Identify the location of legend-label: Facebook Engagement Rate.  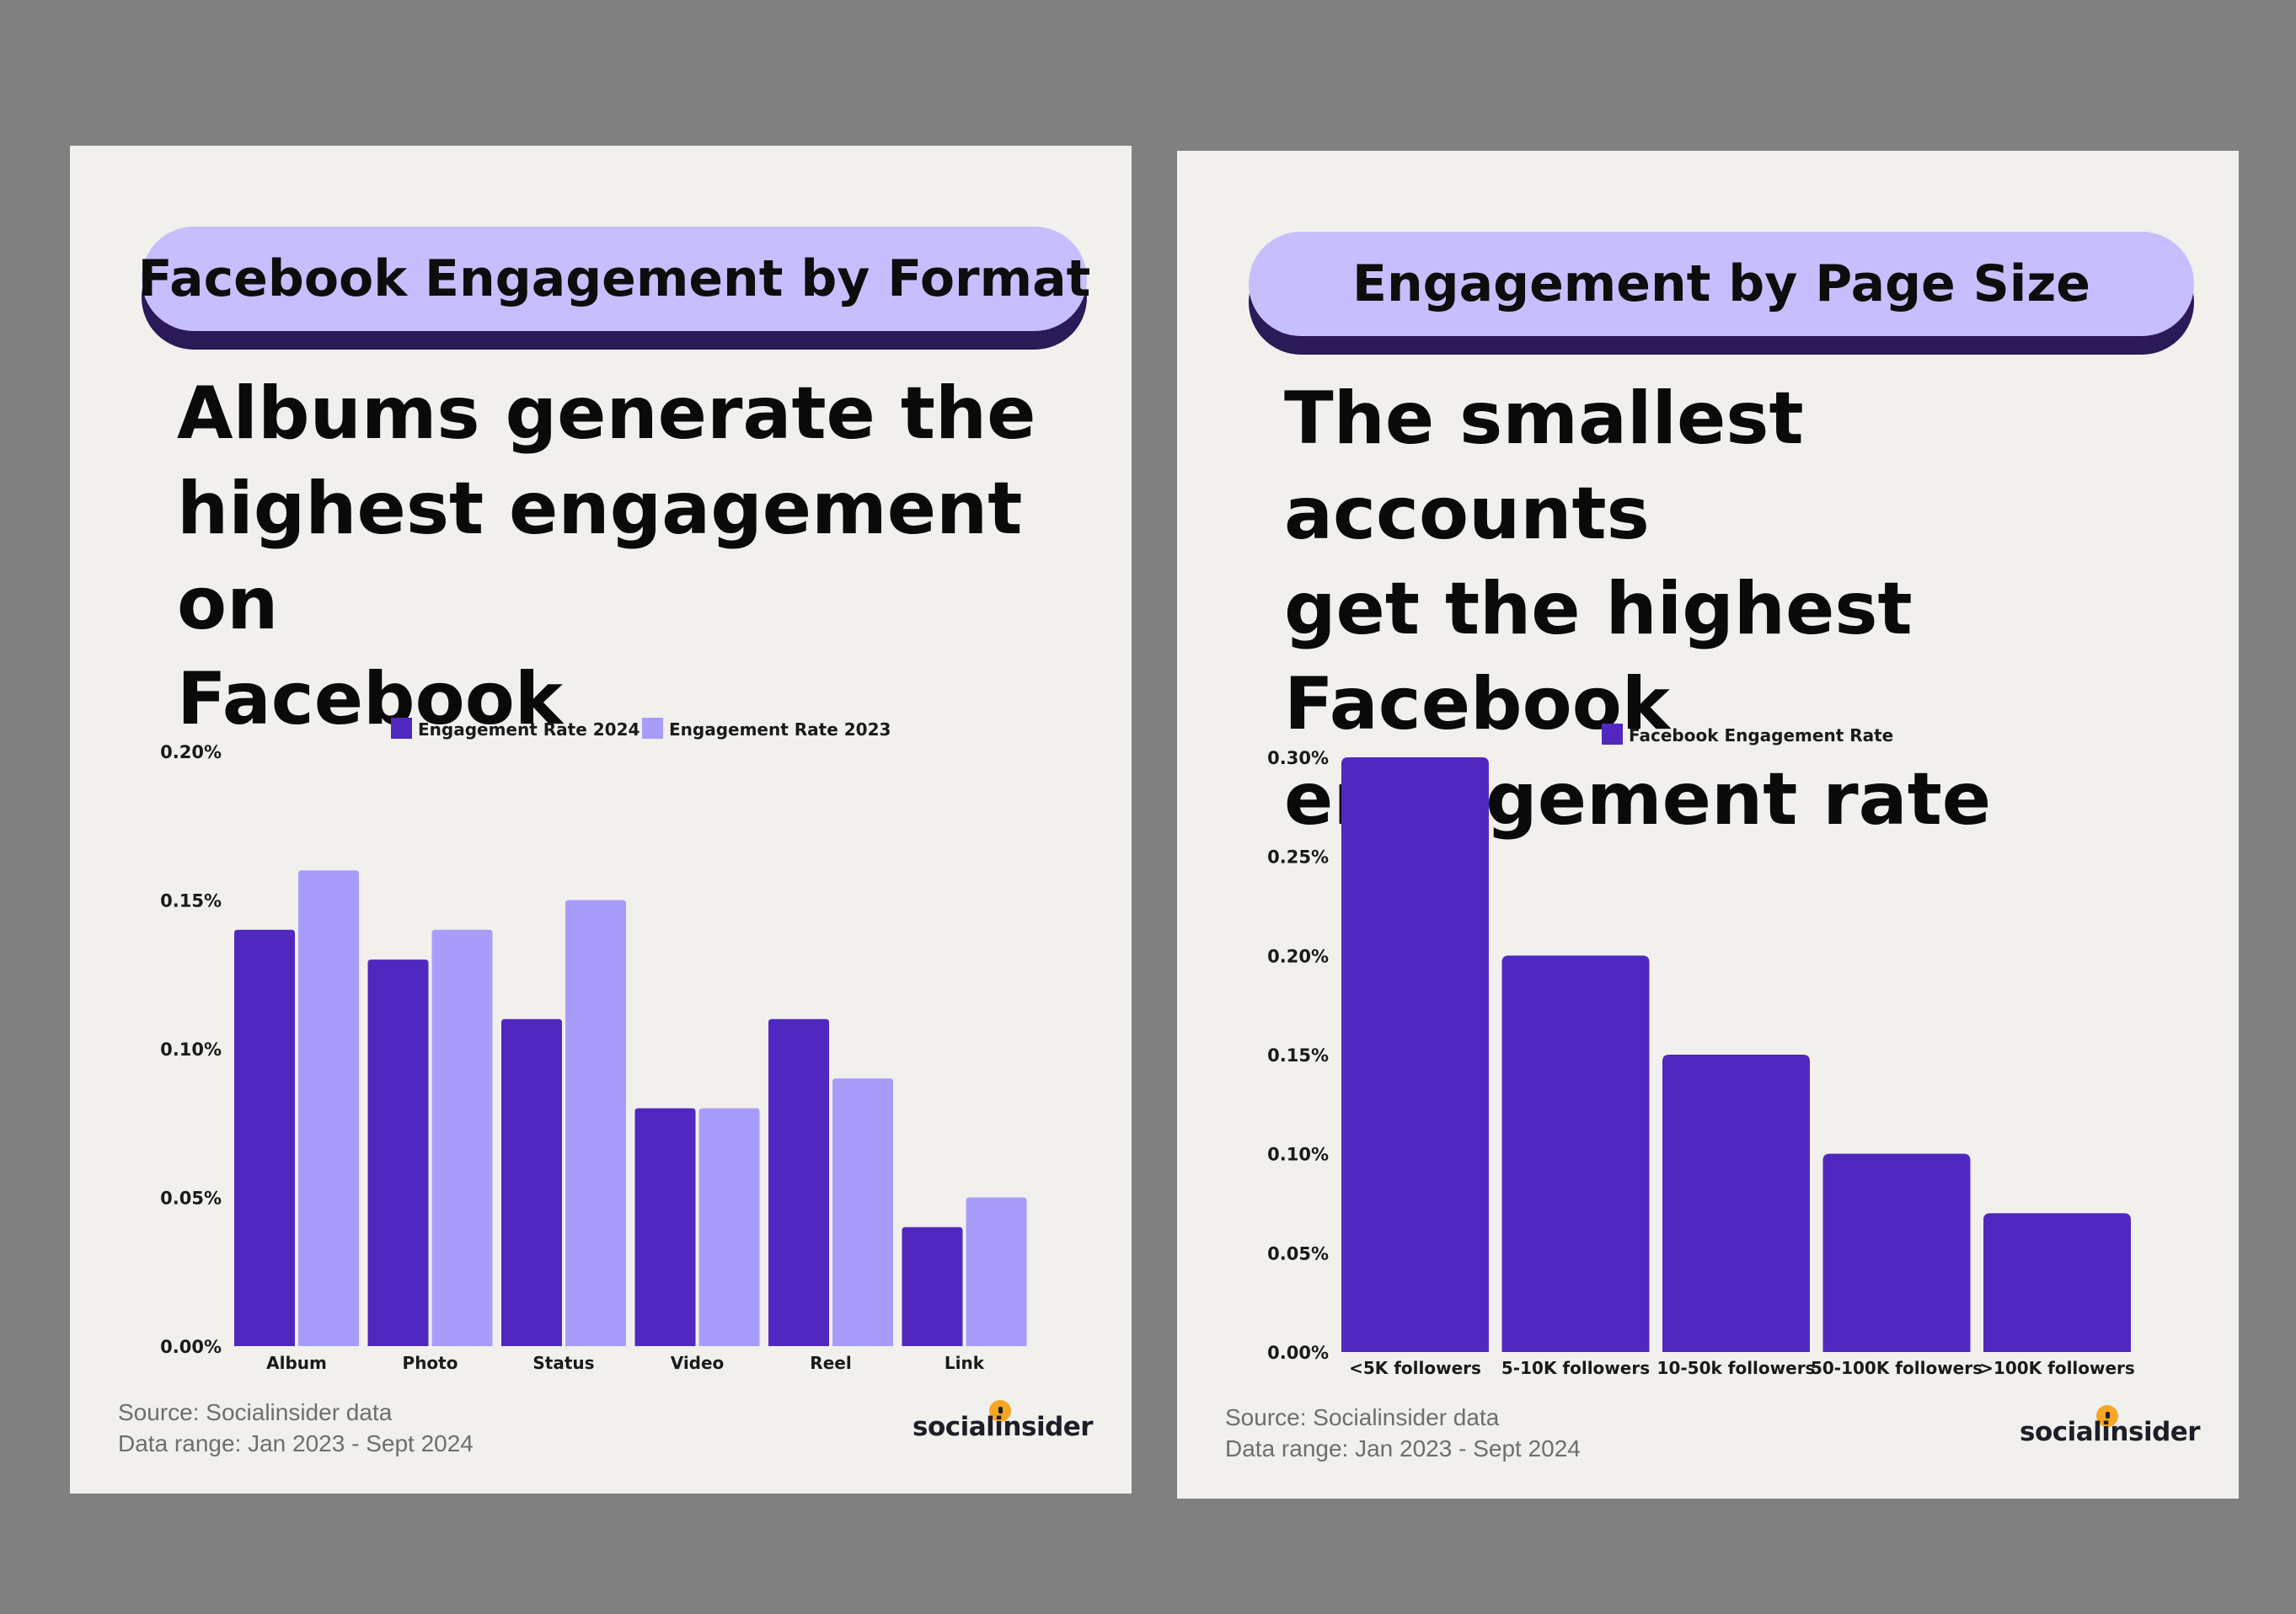
(1761, 735).